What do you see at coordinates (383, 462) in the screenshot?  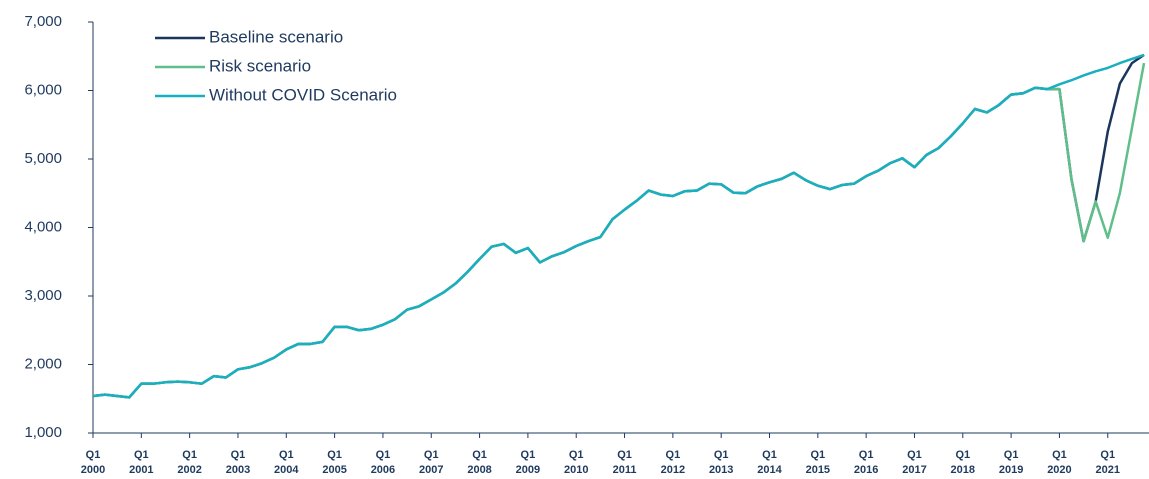 I see `x-tick-label: Q1 2006` at bounding box center [383, 462].